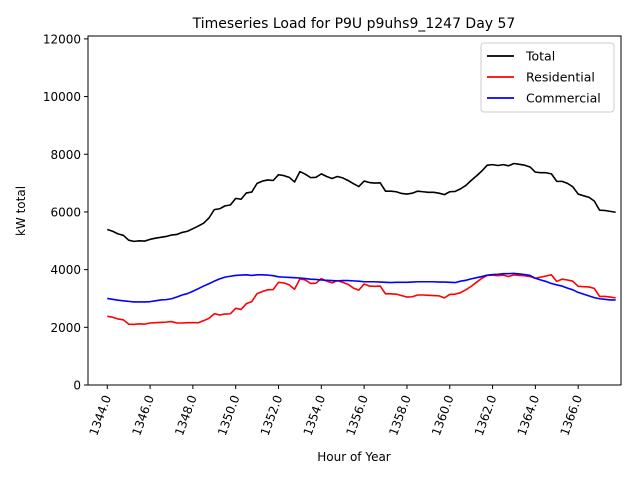  Describe the element at coordinates (65, 155) in the screenshot. I see `y-tick-label: 8000` at that location.